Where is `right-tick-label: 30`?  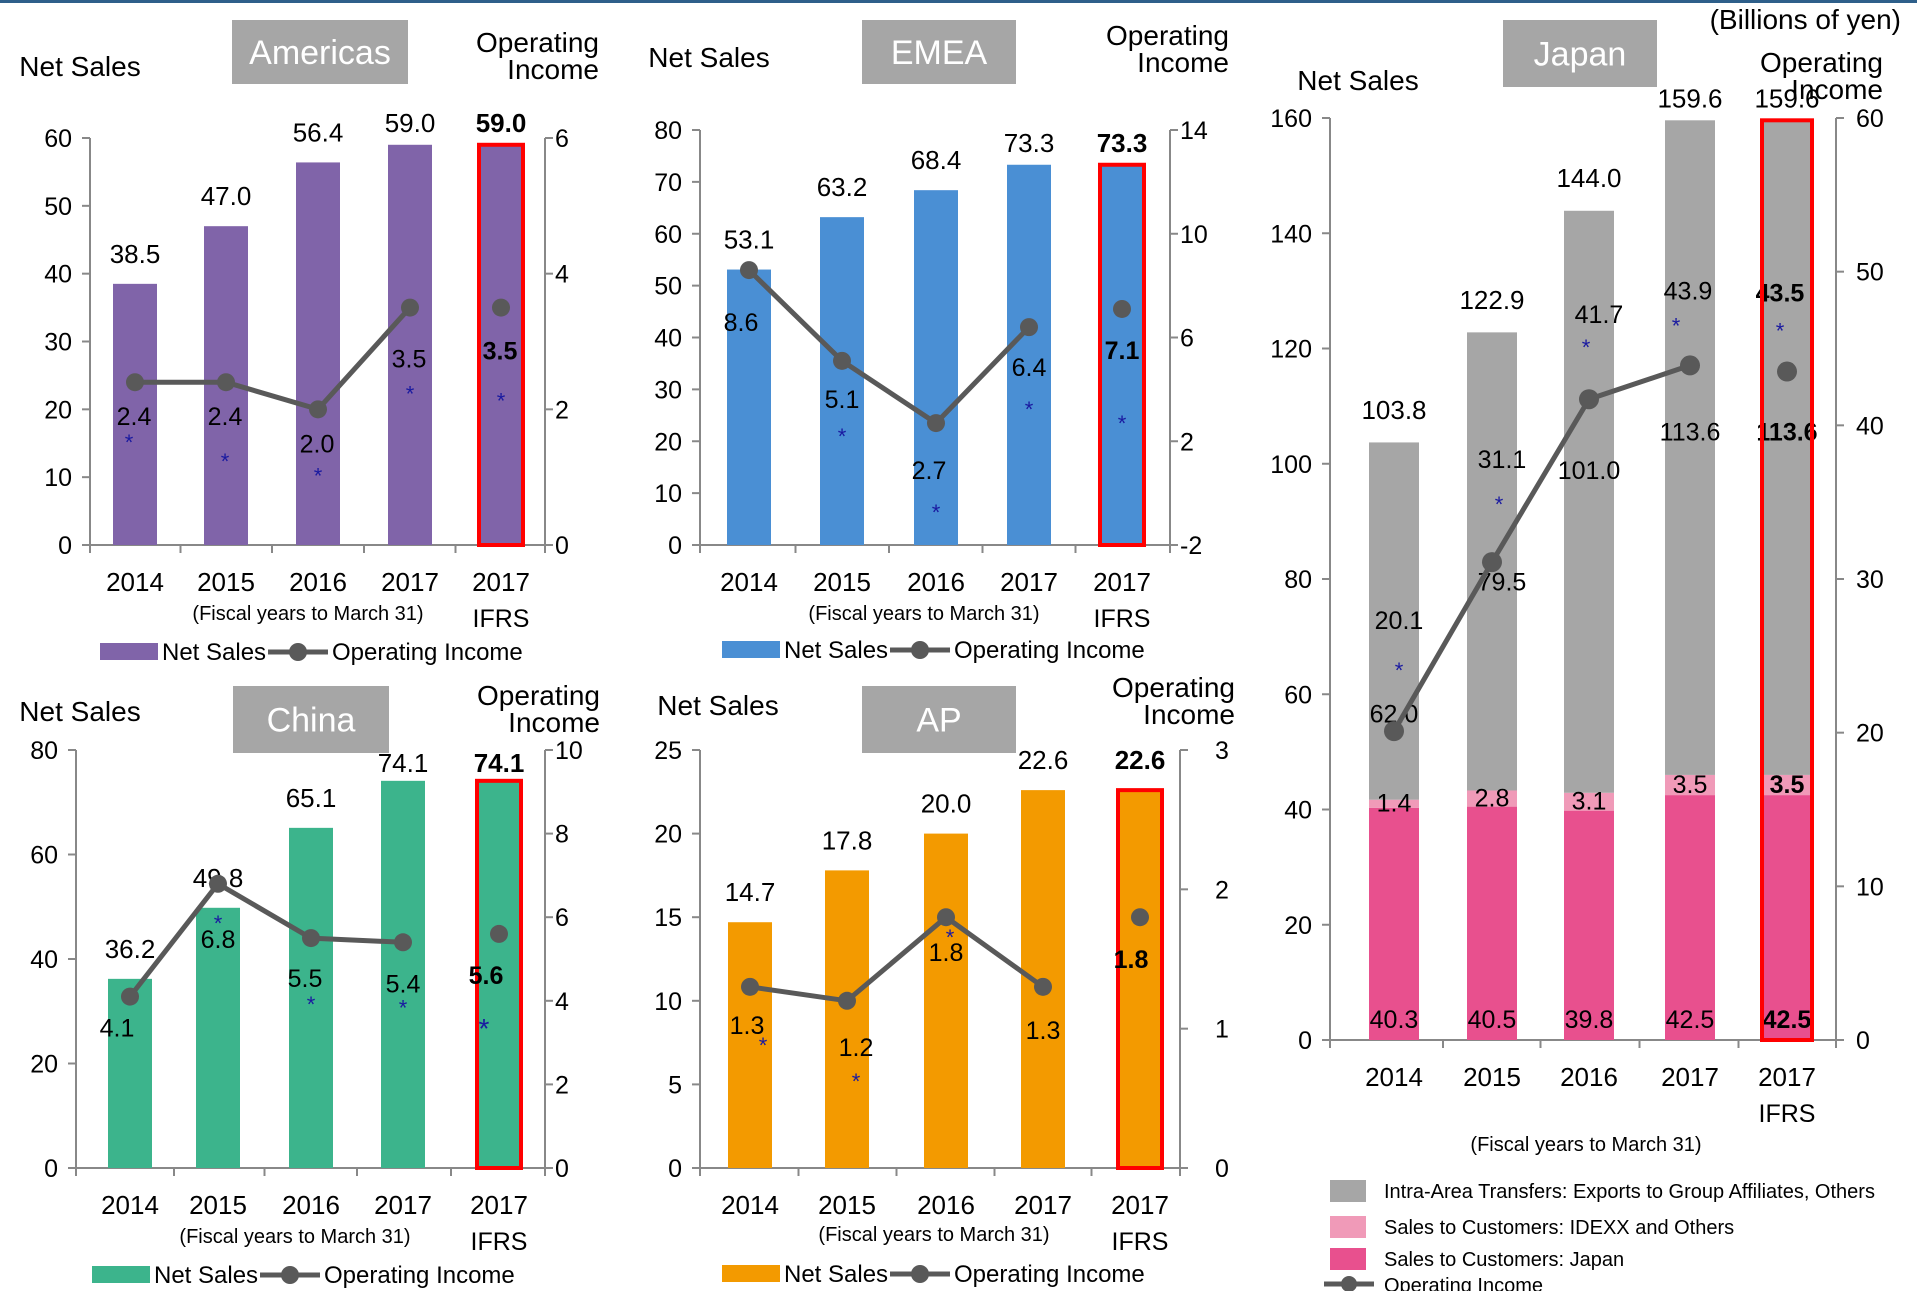 right-tick-label: 30 is located at coordinates (1870, 580).